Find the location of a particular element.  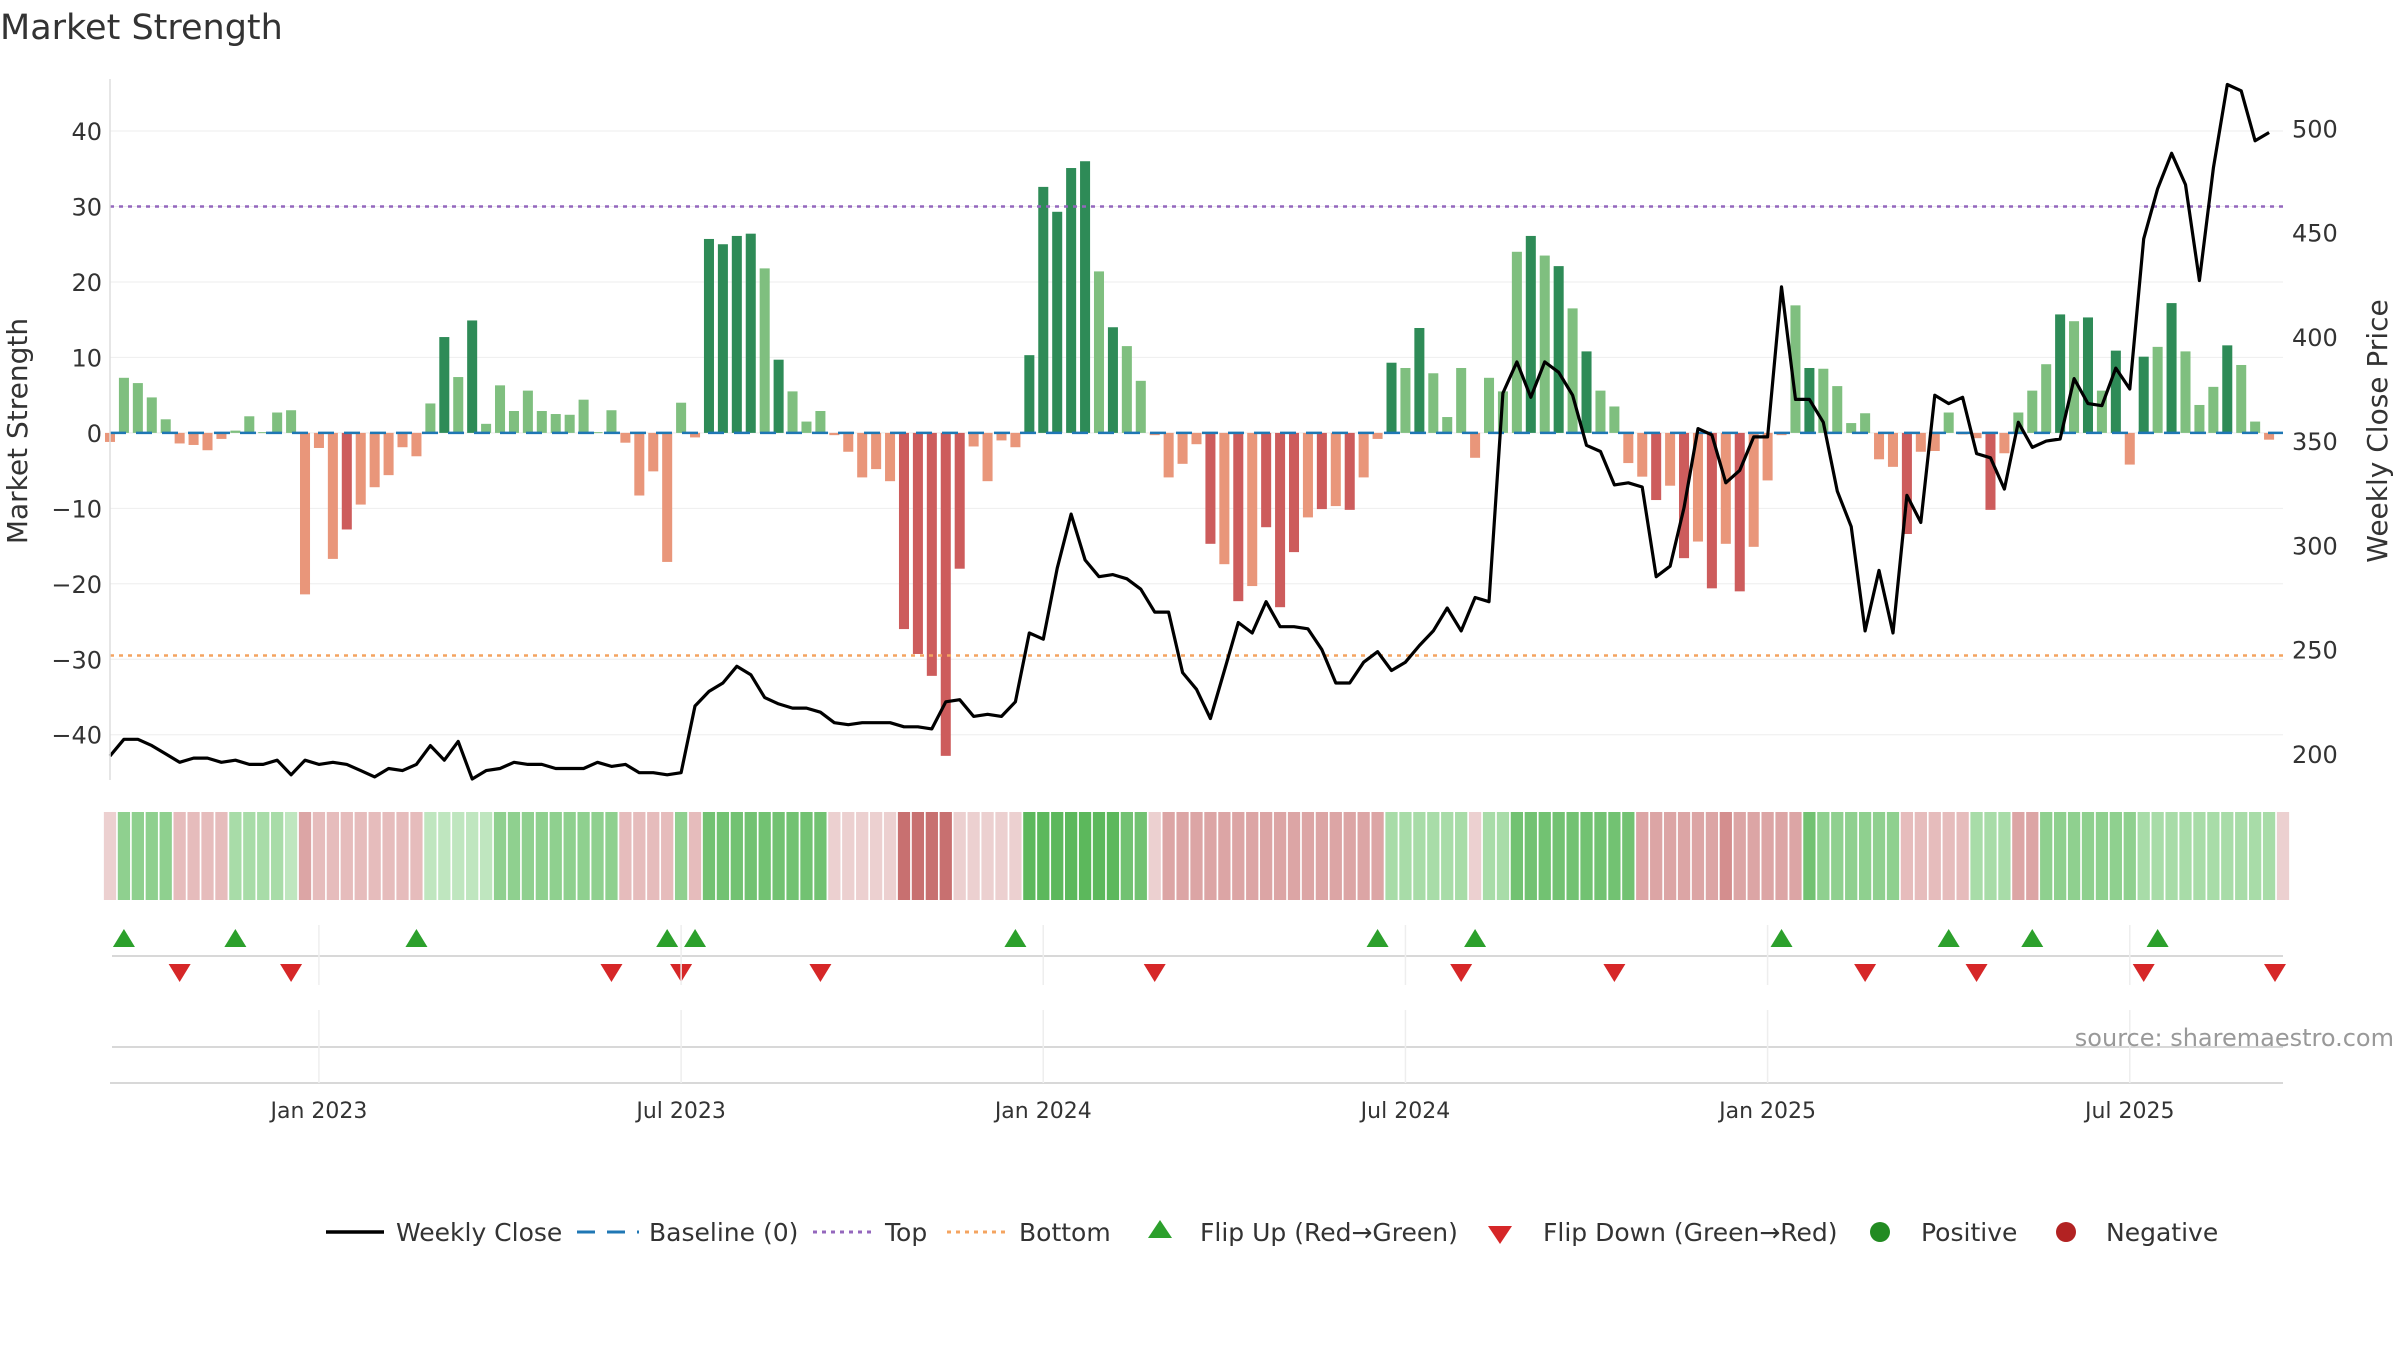

y-tick-label: −30 is located at coordinates (76, 660).